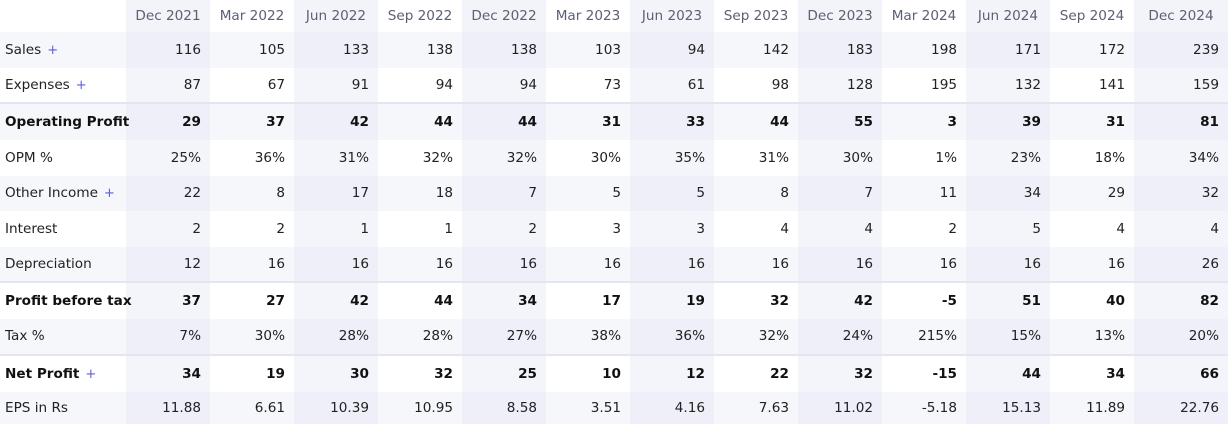 Image resolution: width=1228 pixels, height=425 pixels. What do you see at coordinates (168, 121) in the screenshot?
I see `value-cell: 29` at bounding box center [168, 121].